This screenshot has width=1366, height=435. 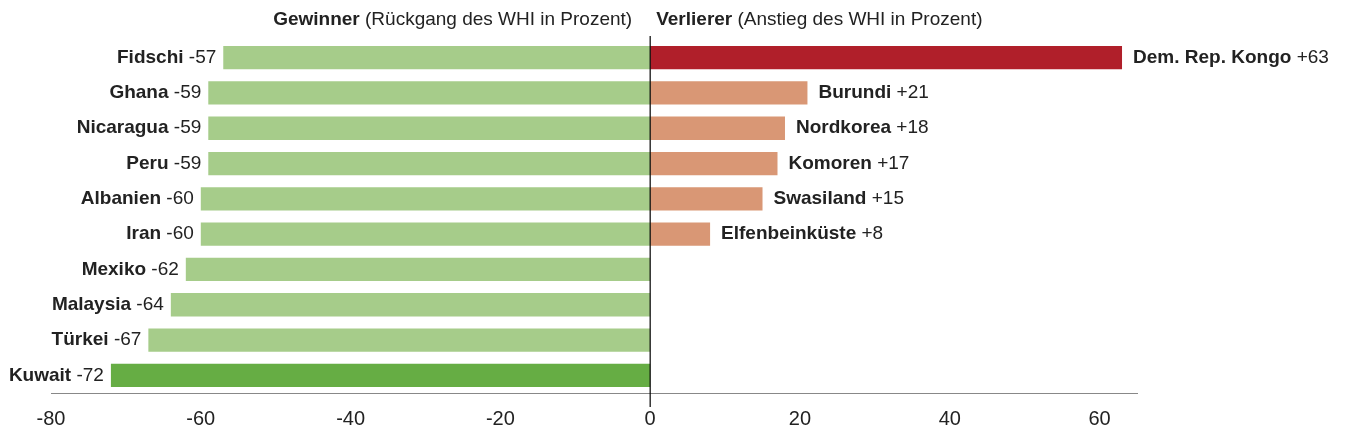 What do you see at coordinates (201, 417) in the screenshot?
I see `x-tick-label: -60` at bounding box center [201, 417].